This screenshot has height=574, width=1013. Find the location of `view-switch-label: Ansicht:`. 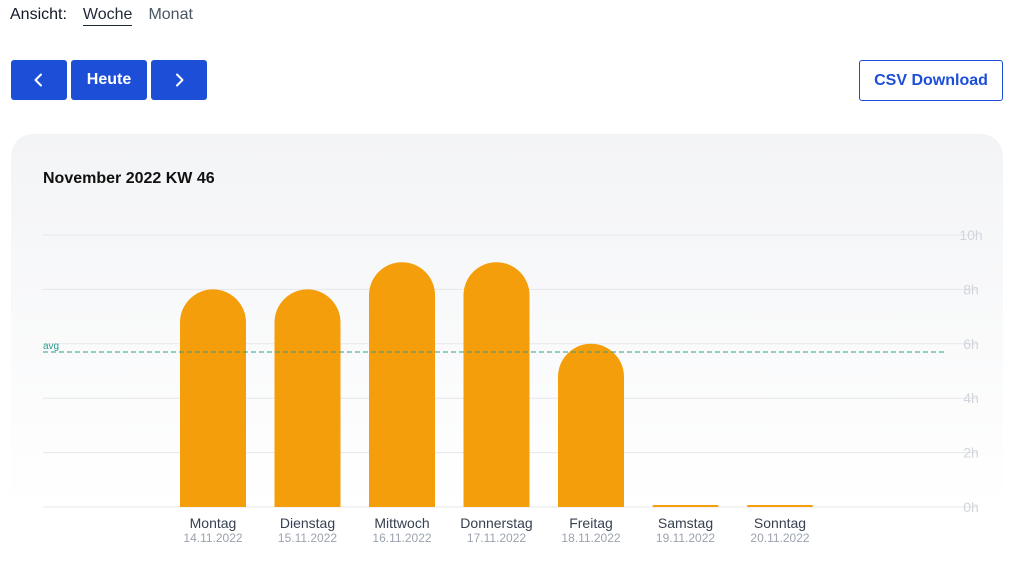

view-switch-label: Ansicht: is located at coordinates (38, 14).